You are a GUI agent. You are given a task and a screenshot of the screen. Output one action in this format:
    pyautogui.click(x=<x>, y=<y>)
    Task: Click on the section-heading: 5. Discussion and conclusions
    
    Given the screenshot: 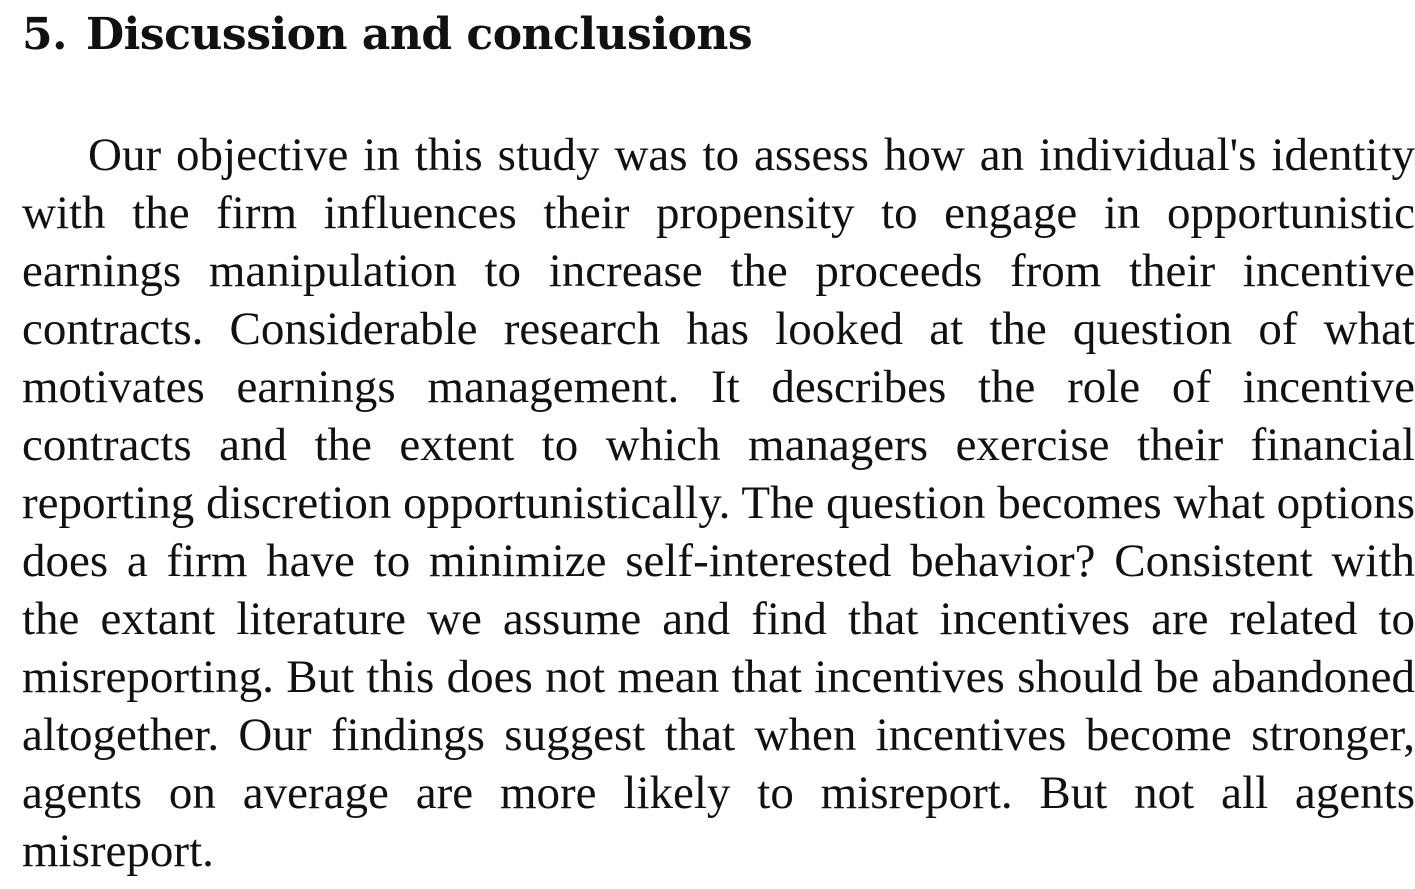 What is the action you would take?
    pyautogui.click(x=718, y=33)
    